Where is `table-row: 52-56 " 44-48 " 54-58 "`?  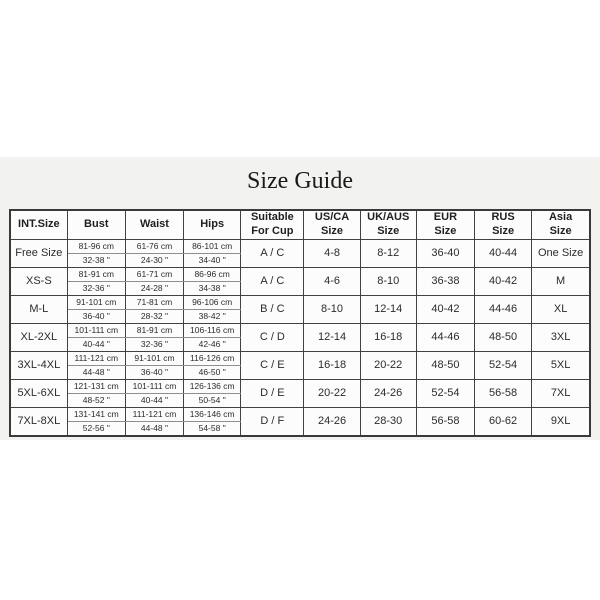 table-row: 52-56 " 44-48 " 54-58 " is located at coordinates (300, 428).